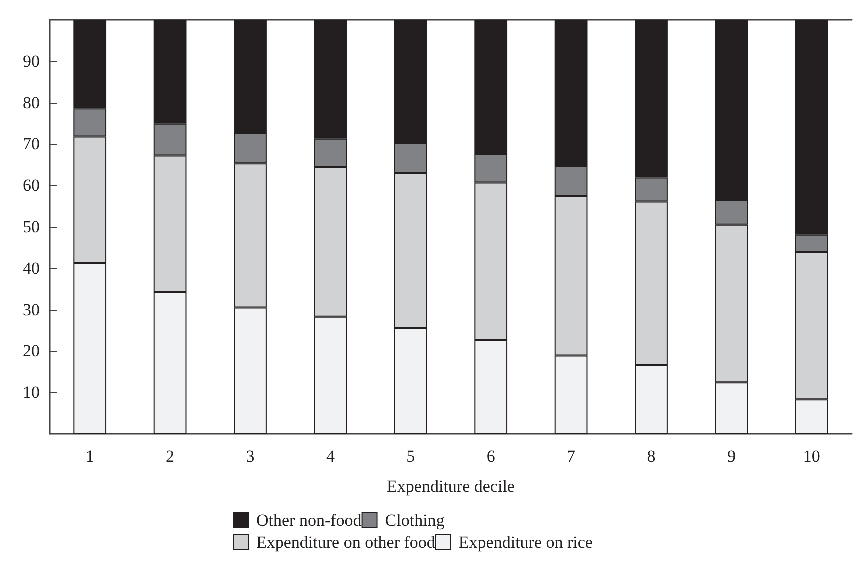 This screenshot has height=566, width=865. What do you see at coordinates (31, 310) in the screenshot?
I see `y-tick-label: 30` at bounding box center [31, 310].